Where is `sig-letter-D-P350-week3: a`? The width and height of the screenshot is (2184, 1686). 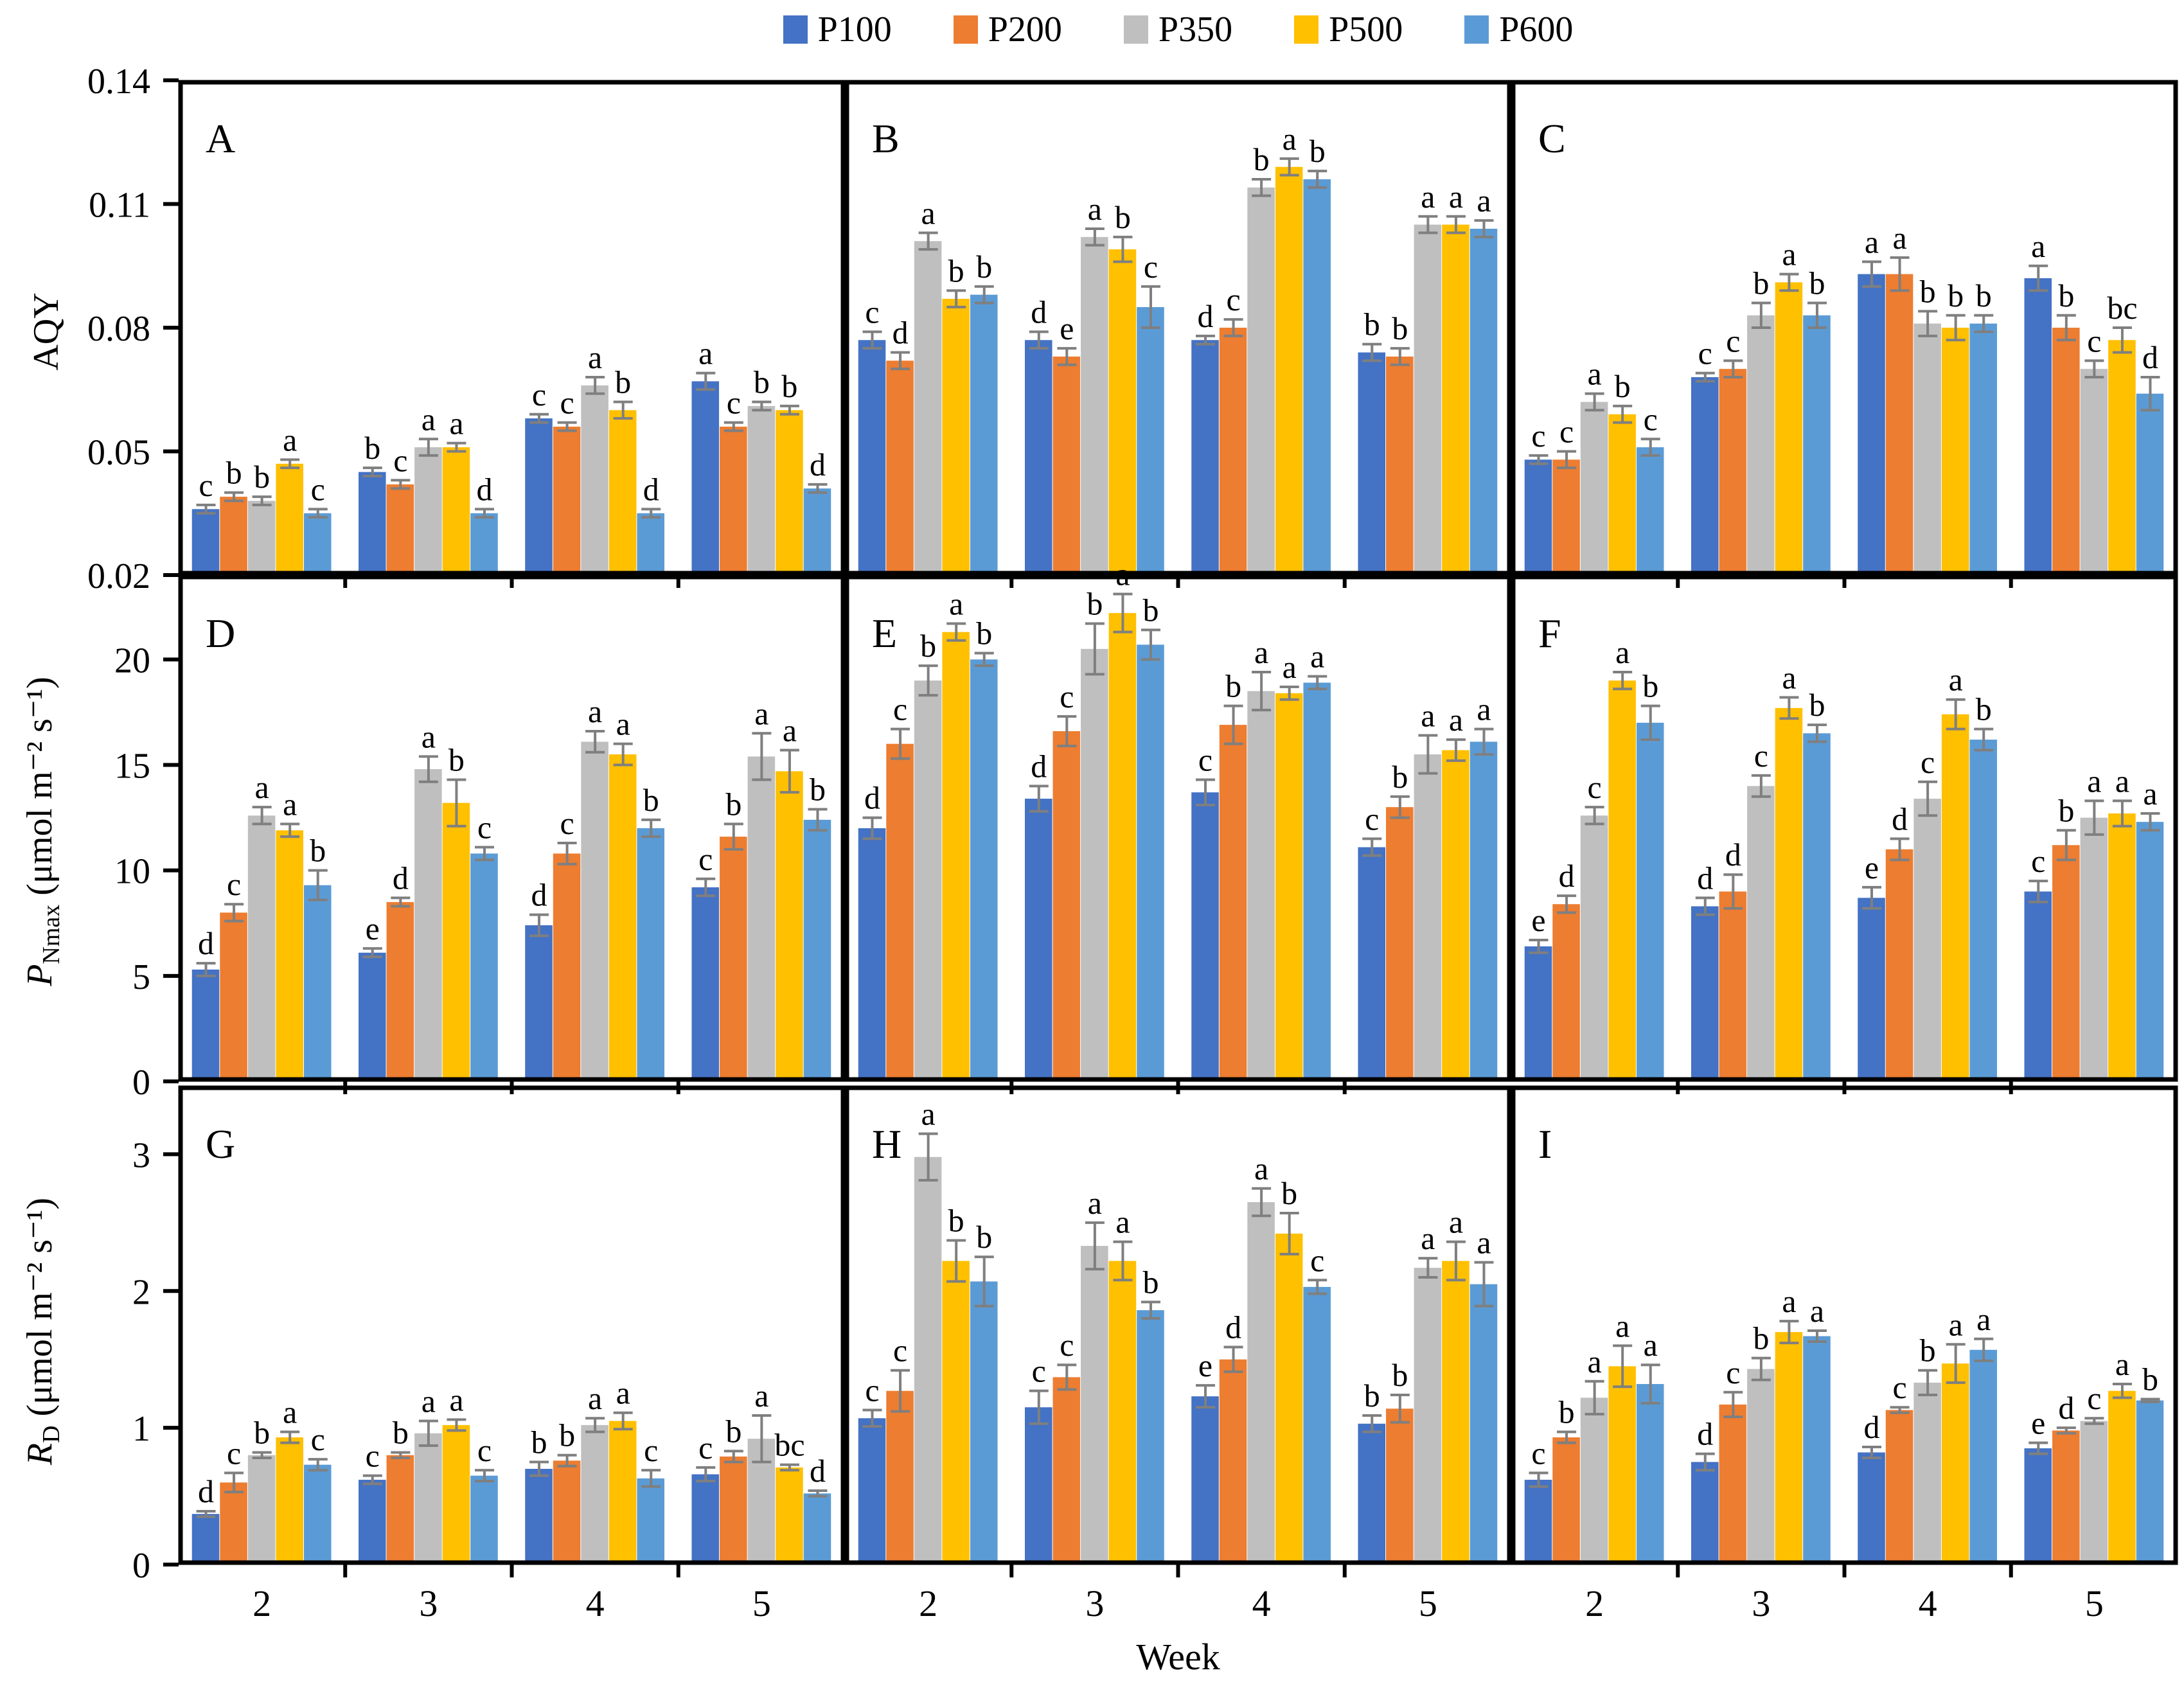 sig-letter-D-P350-week3: a is located at coordinates (429, 736).